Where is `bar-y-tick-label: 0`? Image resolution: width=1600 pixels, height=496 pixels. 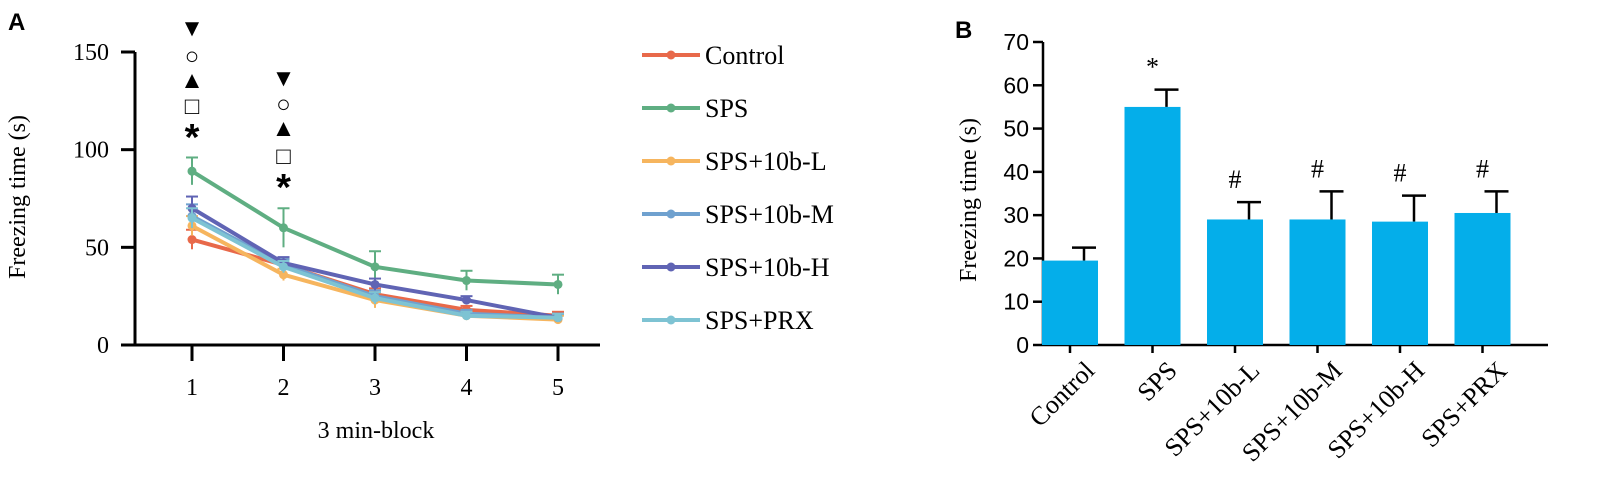
bar-y-tick-label: 0 is located at coordinates (1022, 345).